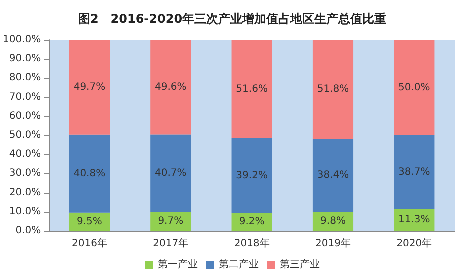 This screenshot has width=465, height=279. Describe the element at coordinates (300, 264) in the screenshot. I see `legend-label: 第三产业` at that location.